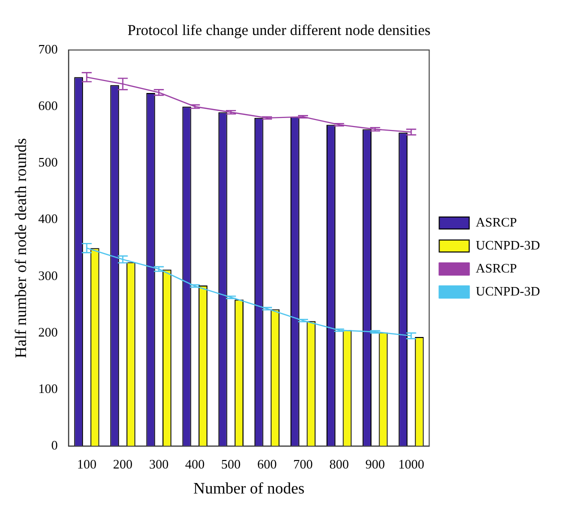 The height and width of the screenshot is (515, 564). Describe the element at coordinates (48, 162) in the screenshot. I see `y-tick-label: 500` at that location.